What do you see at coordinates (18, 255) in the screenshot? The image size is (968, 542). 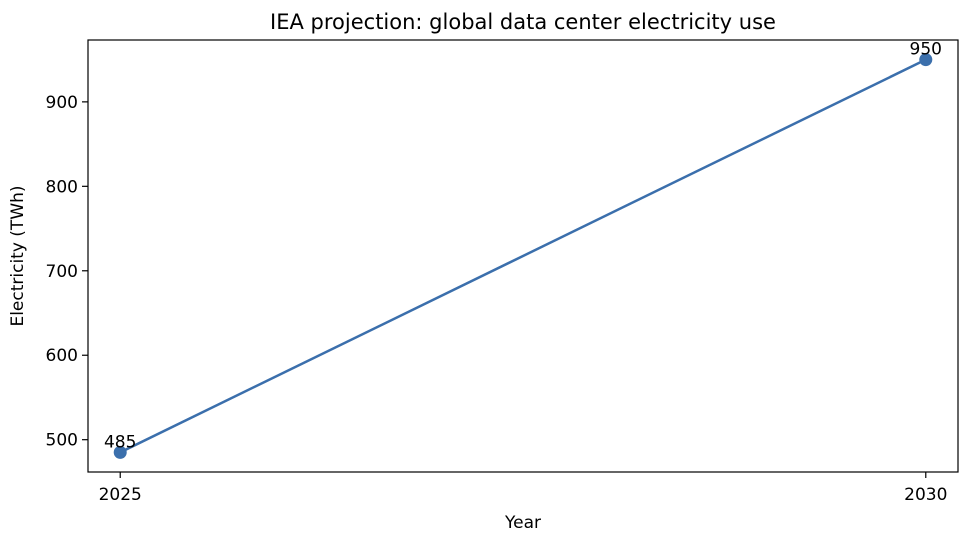 I see `y-axis-label: Electricity (TWh)` at bounding box center [18, 255].